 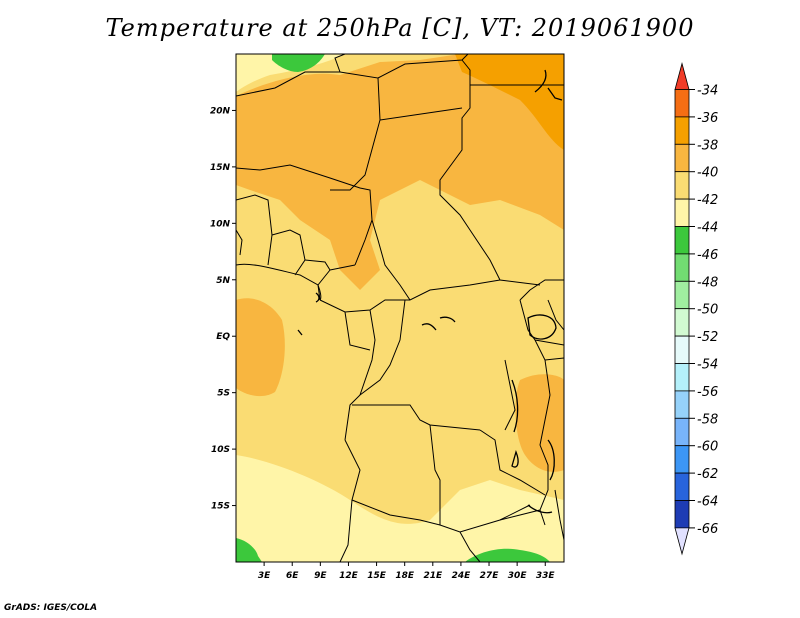 I want to click on y-tick-label: 20N, so click(x=220, y=111).